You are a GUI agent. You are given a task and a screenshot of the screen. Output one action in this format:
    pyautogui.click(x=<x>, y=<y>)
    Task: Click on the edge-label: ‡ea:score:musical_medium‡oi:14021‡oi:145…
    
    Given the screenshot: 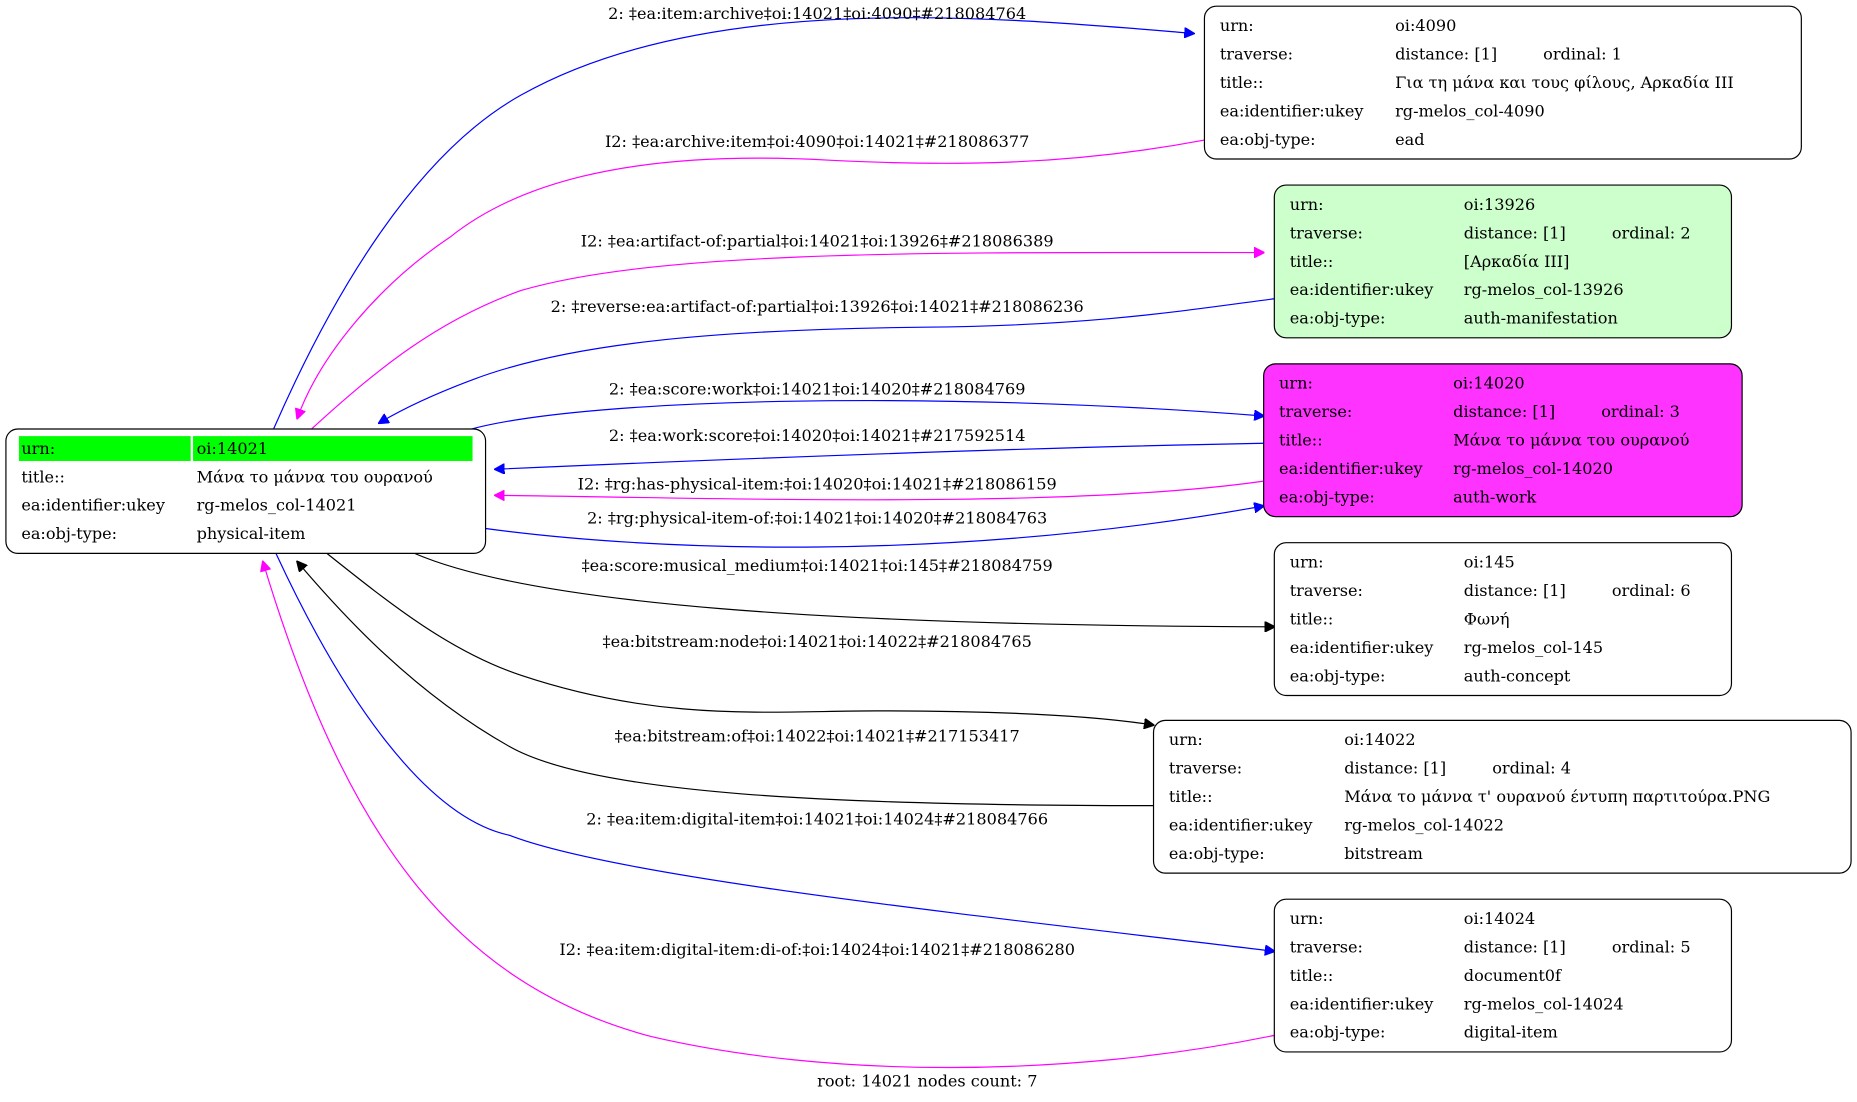 What is the action you would take?
    pyautogui.click(x=817, y=565)
    